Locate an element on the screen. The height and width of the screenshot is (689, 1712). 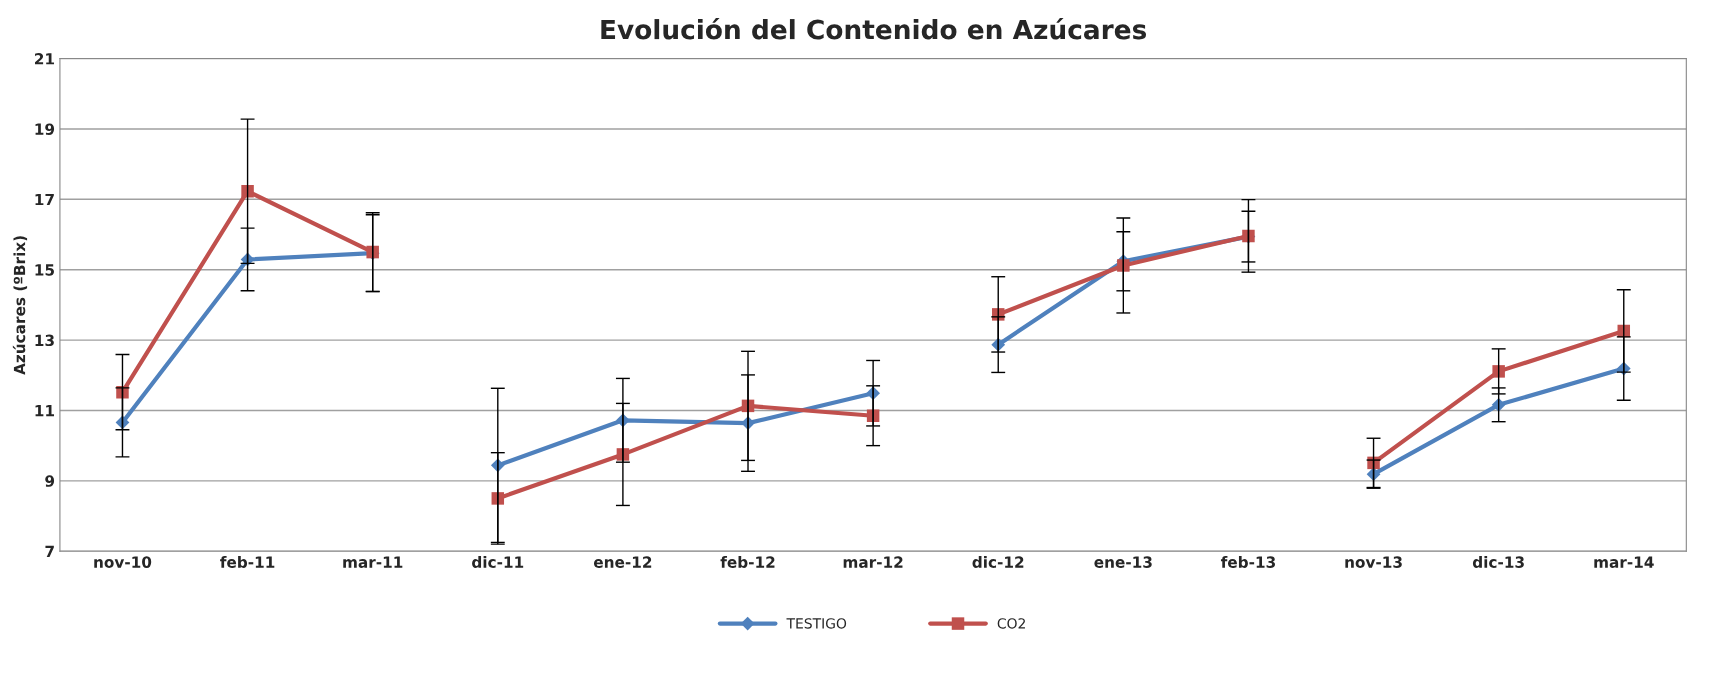
x-tick-label: feb-13 is located at coordinates (1247, 562).